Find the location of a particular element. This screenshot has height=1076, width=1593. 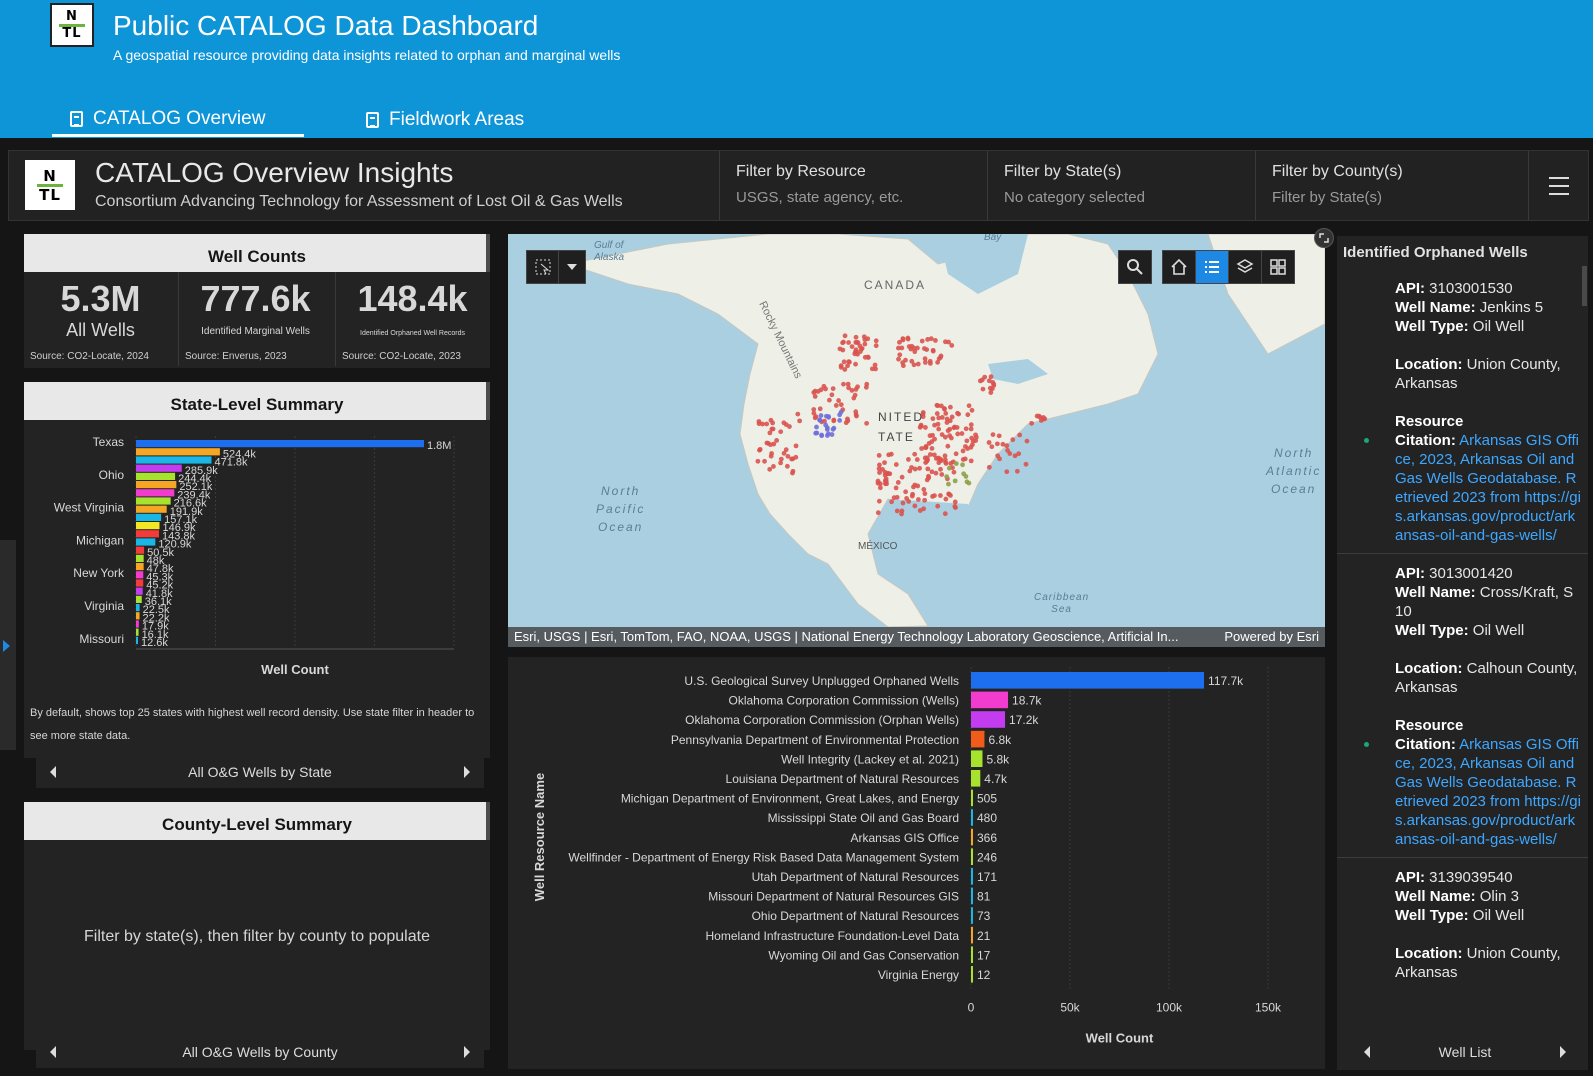

home-button is located at coordinates (1179, 267).